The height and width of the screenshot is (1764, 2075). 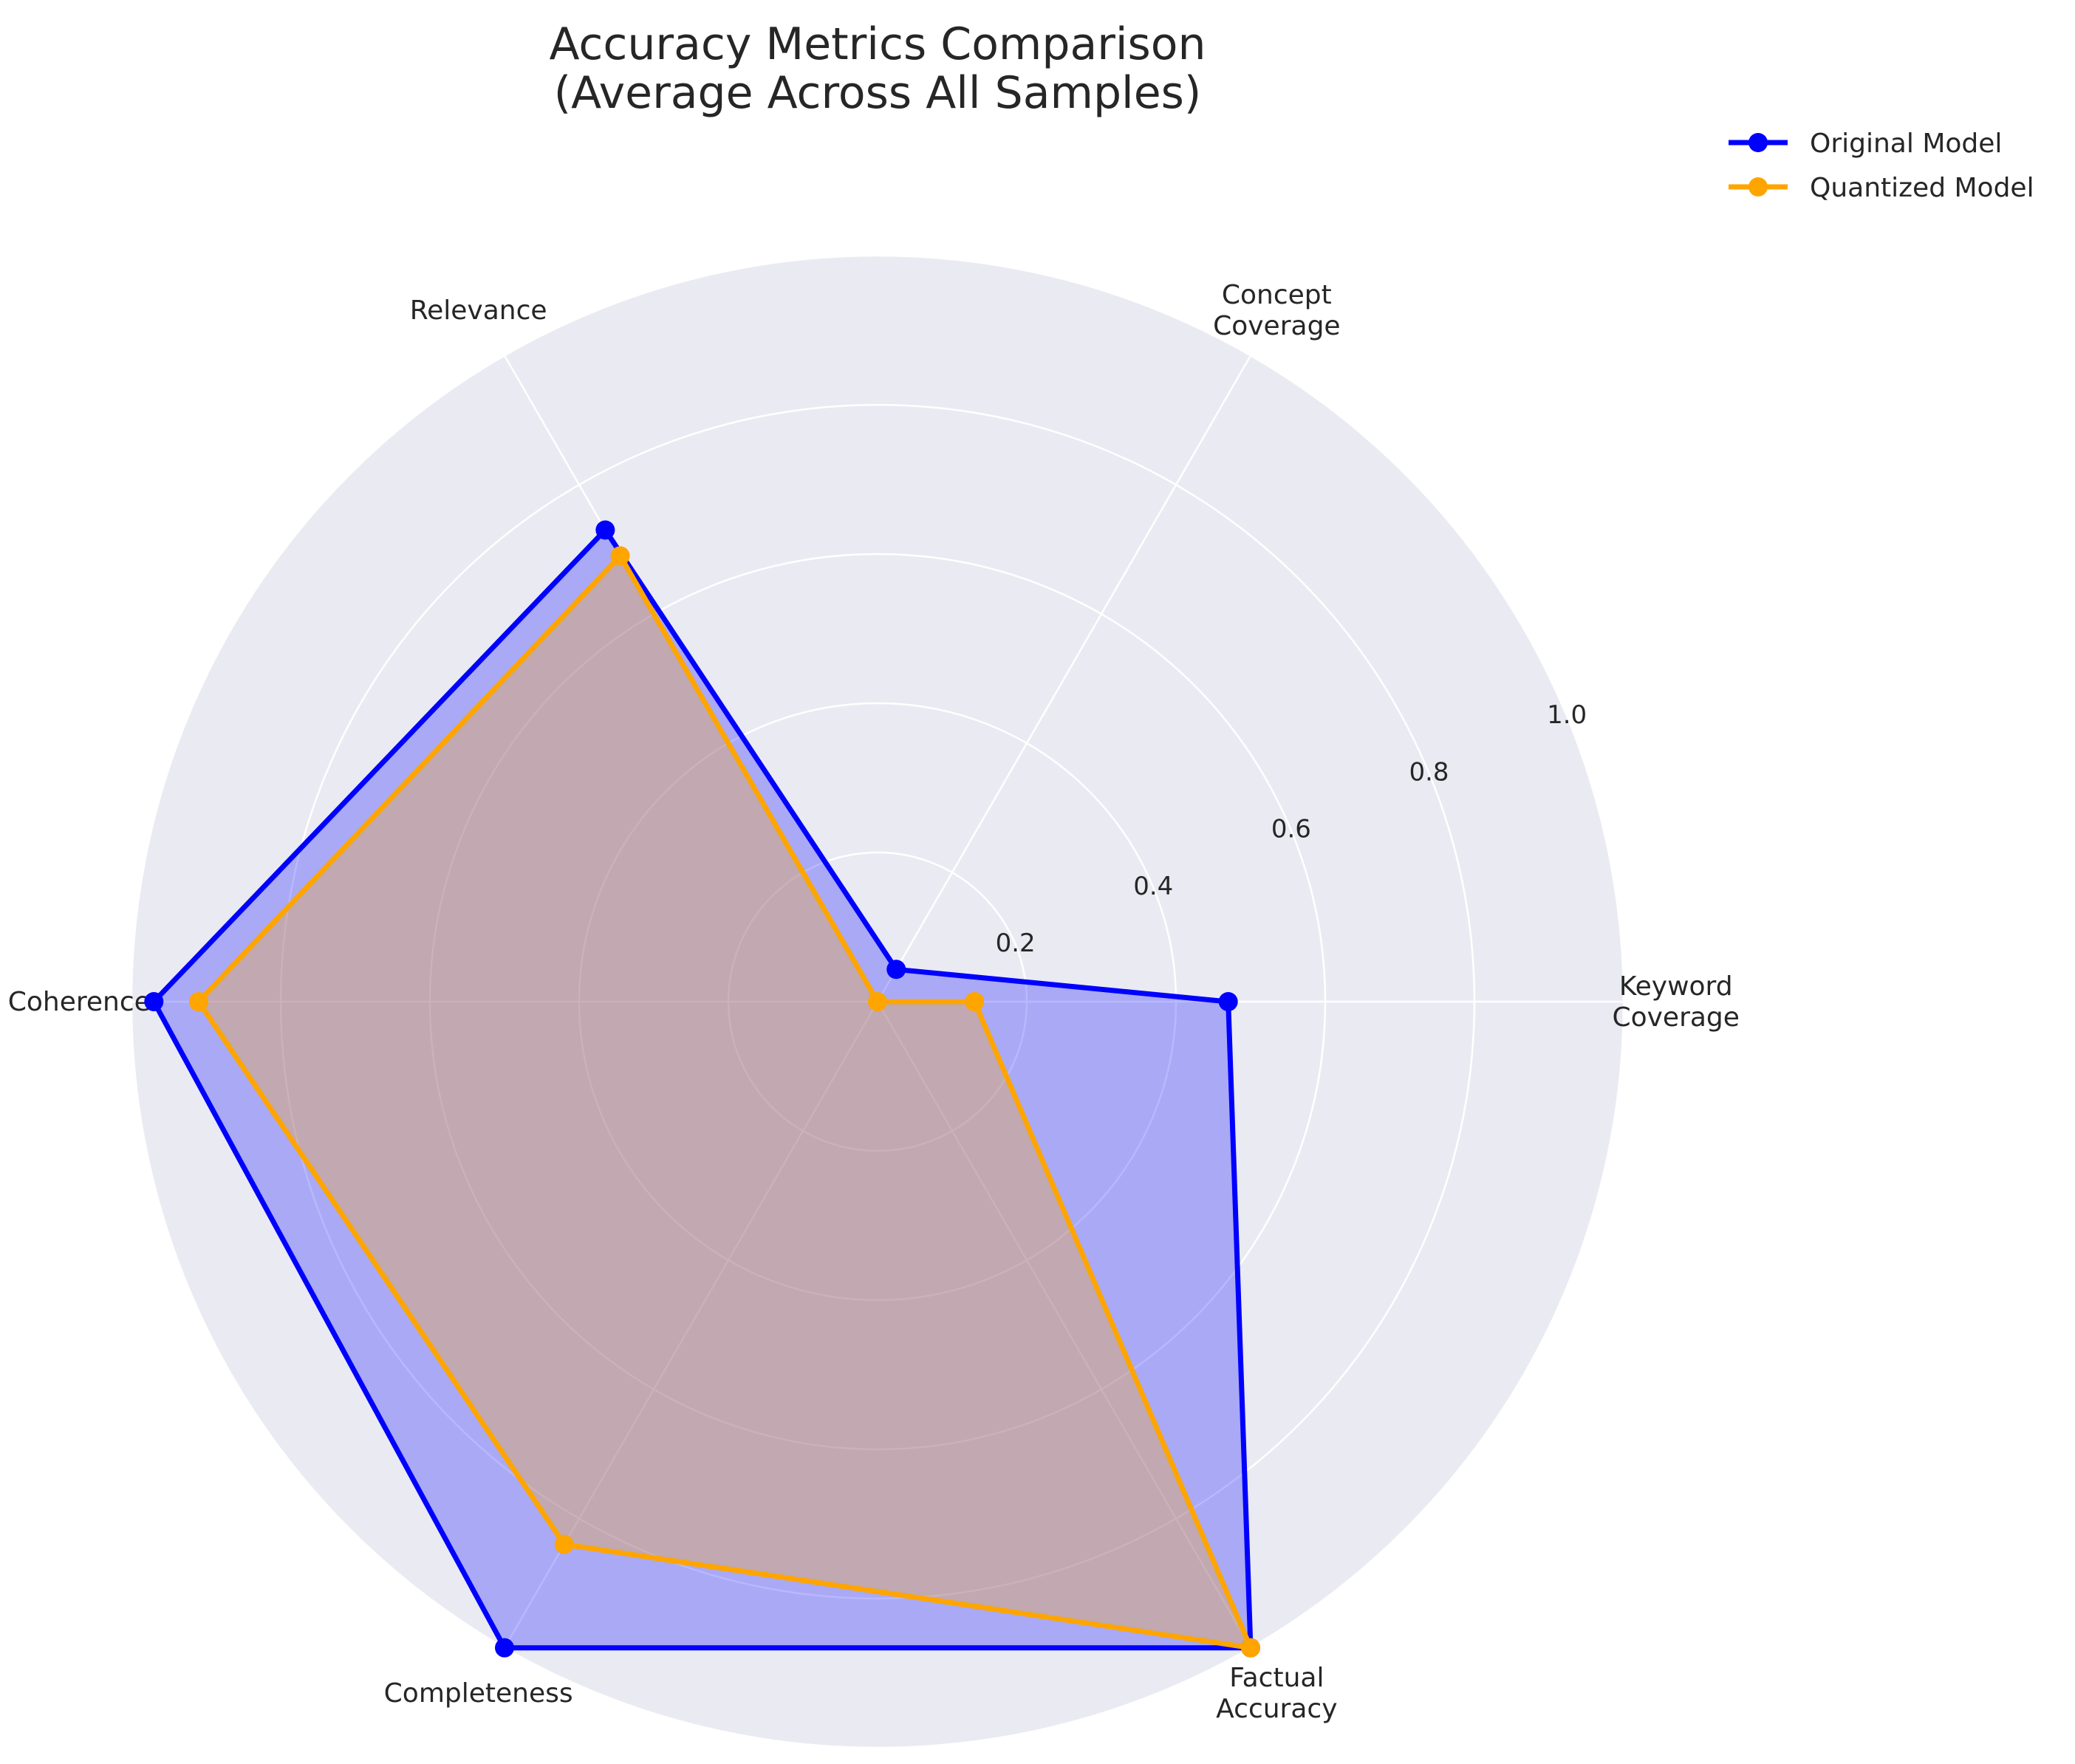 I want to click on rtick-label-0: 0.2, so click(x=1016, y=943).